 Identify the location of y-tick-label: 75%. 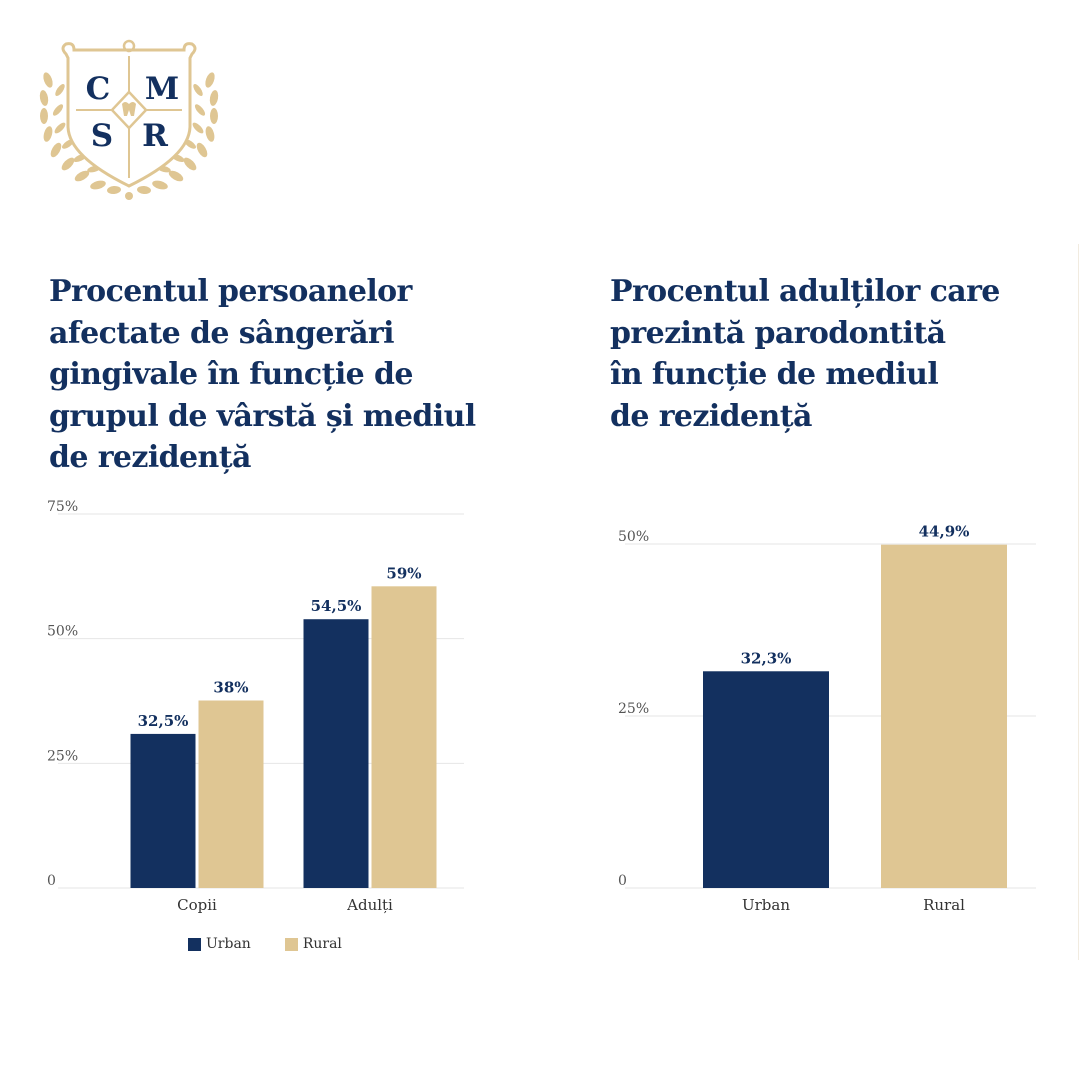
(62, 507).